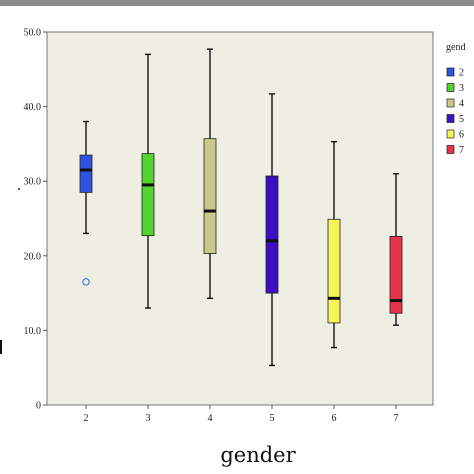  I want to click on legend-label-4: 4, so click(461, 104).